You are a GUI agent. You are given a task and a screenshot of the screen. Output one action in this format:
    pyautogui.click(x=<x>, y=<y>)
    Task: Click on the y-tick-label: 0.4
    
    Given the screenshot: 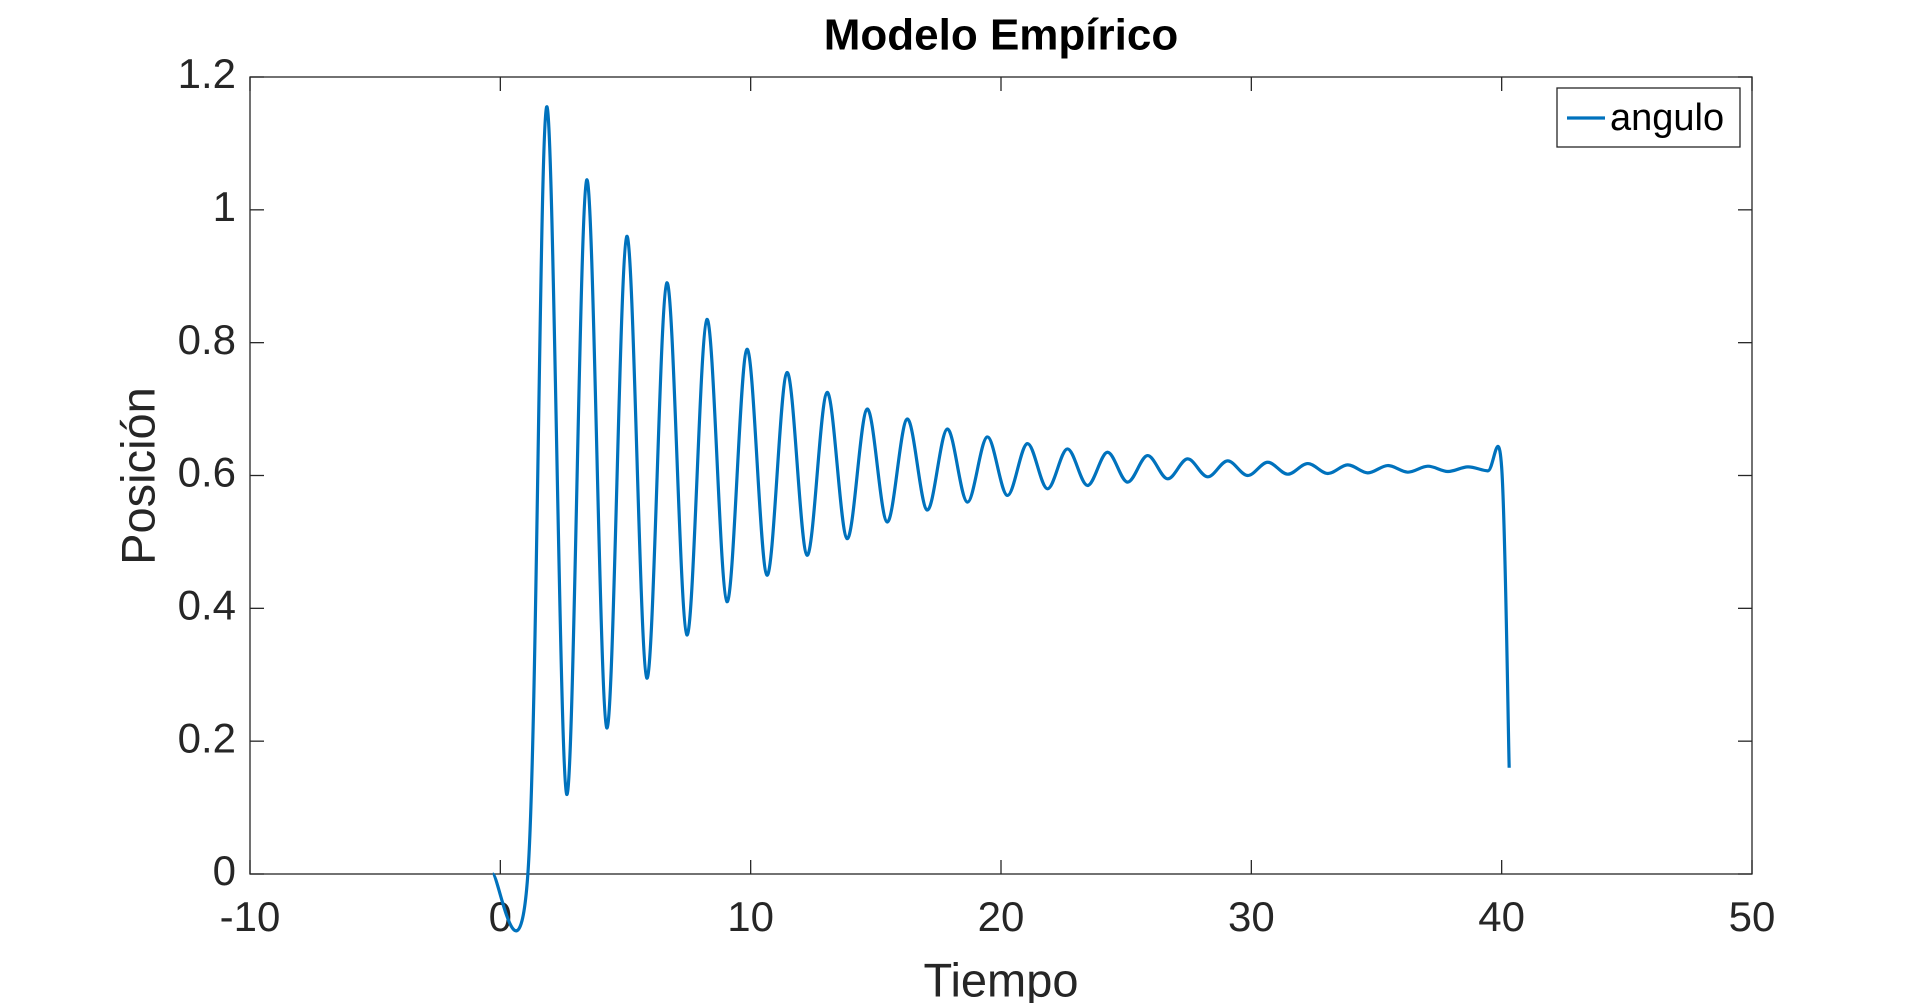 What is the action you would take?
    pyautogui.click(x=207, y=604)
    